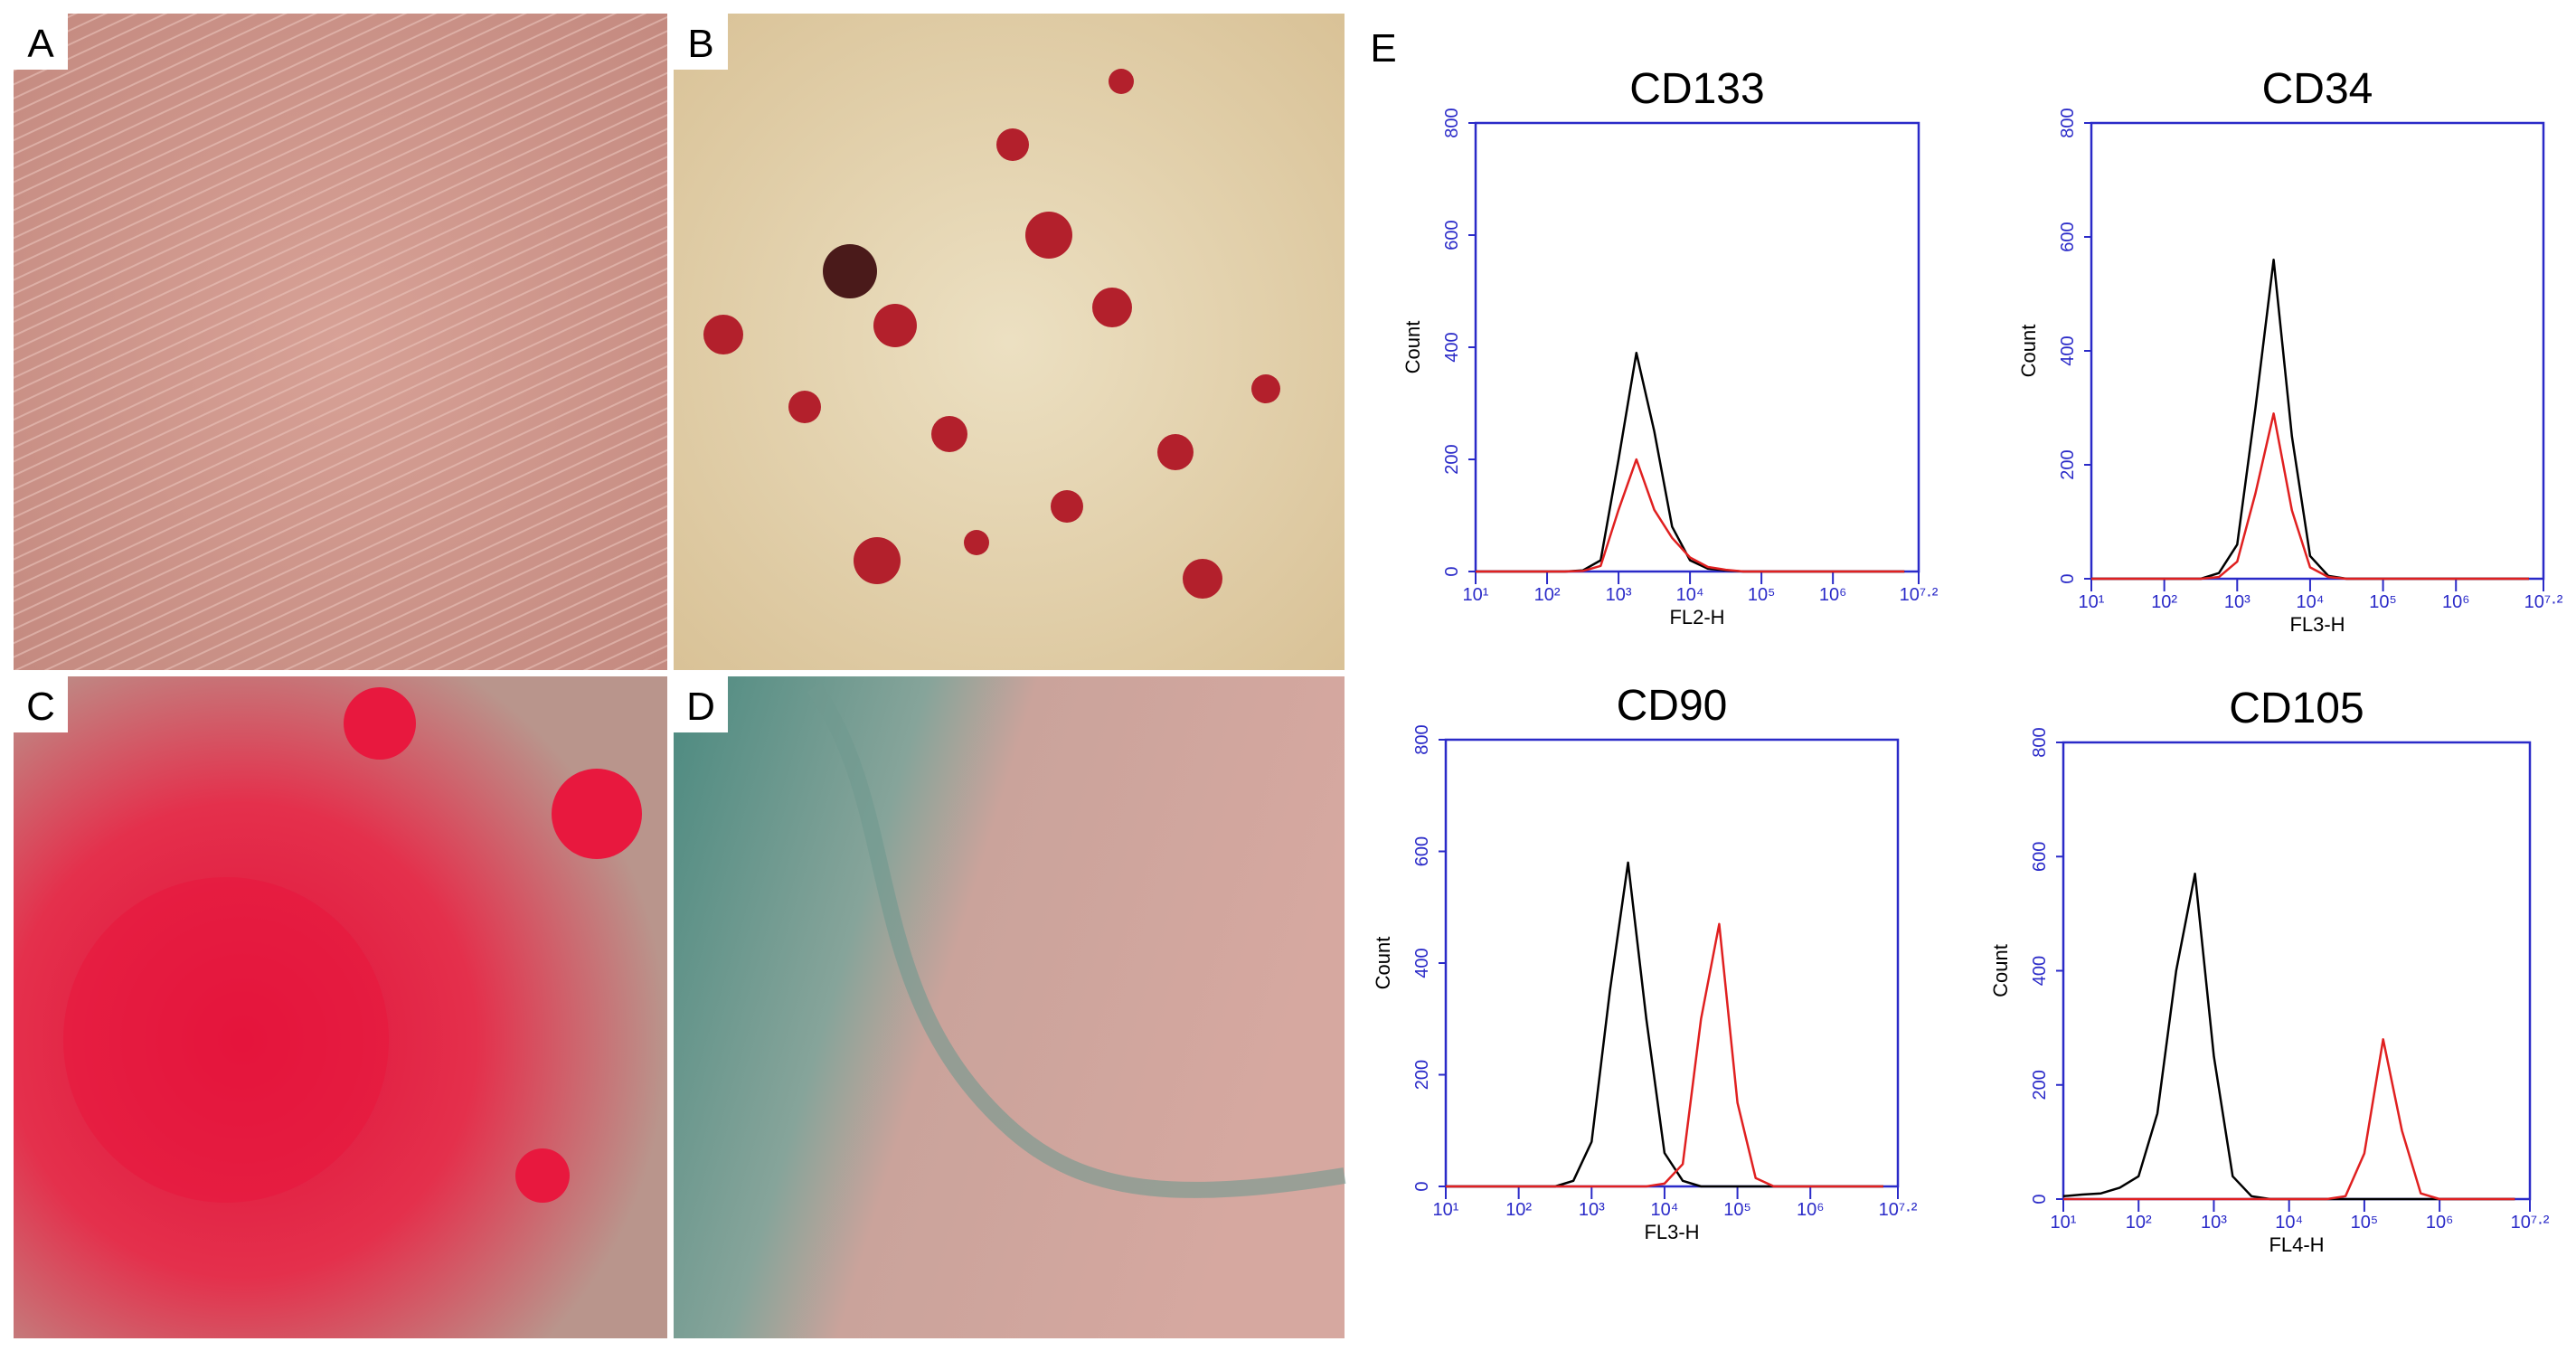  I want to click on x-axis-label: FL2-H, so click(1696, 617).